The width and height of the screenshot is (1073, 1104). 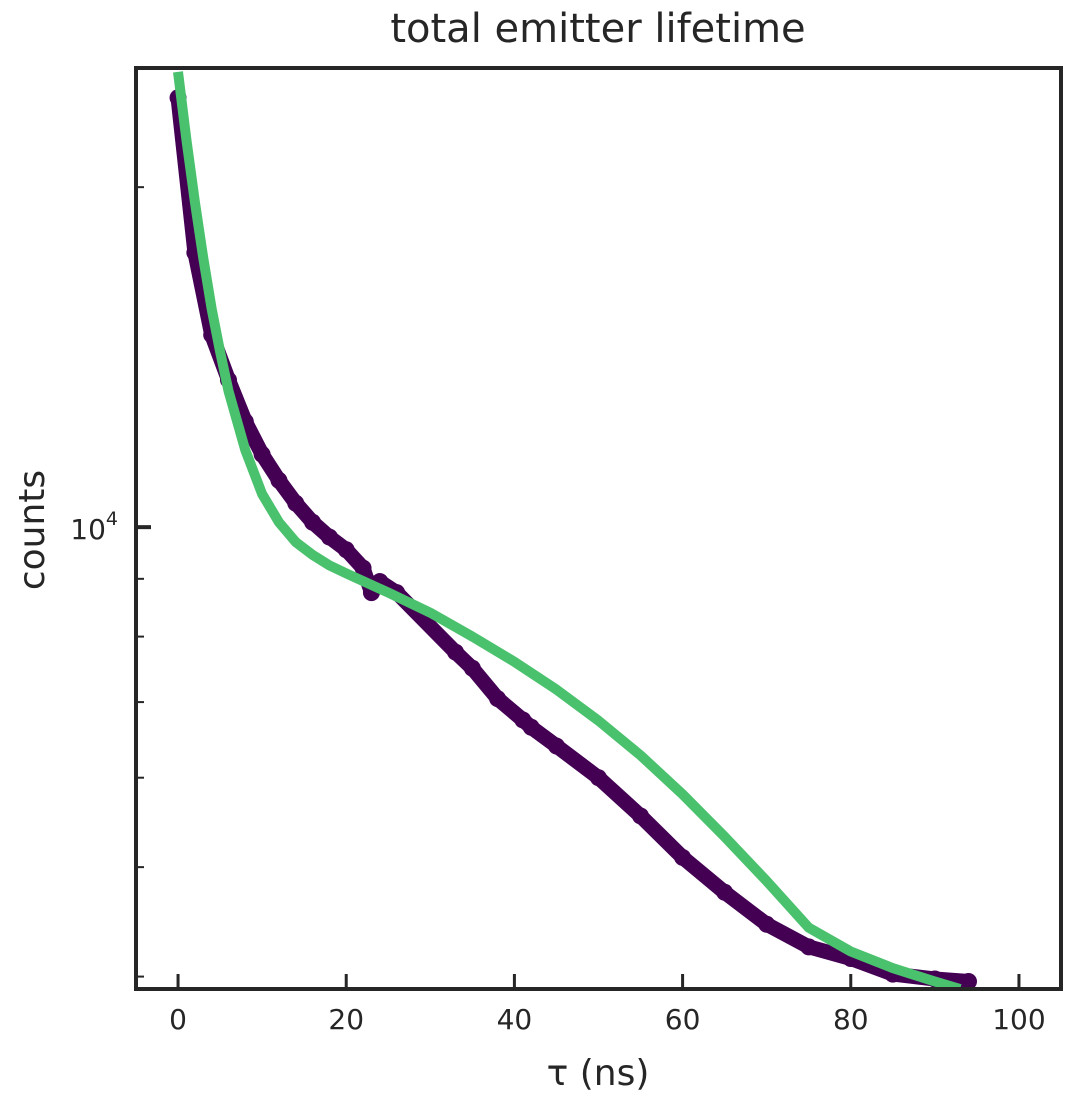 What do you see at coordinates (110, 582) in the screenshot?
I see `y-axis: 104` at bounding box center [110, 582].